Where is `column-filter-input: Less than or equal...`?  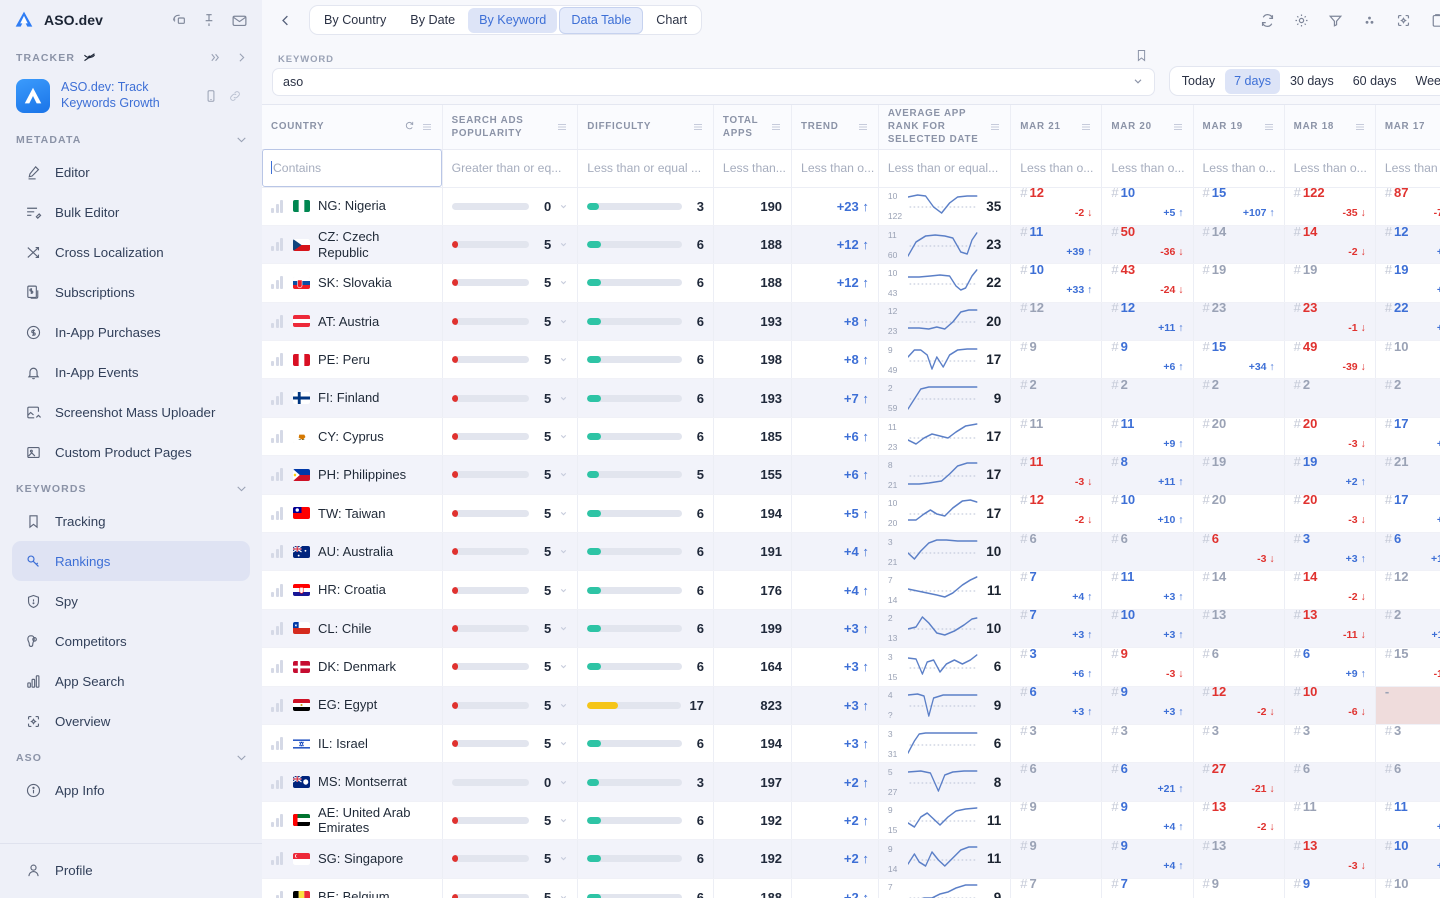 column-filter-input: Less than or equal... is located at coordinates (945, 168).